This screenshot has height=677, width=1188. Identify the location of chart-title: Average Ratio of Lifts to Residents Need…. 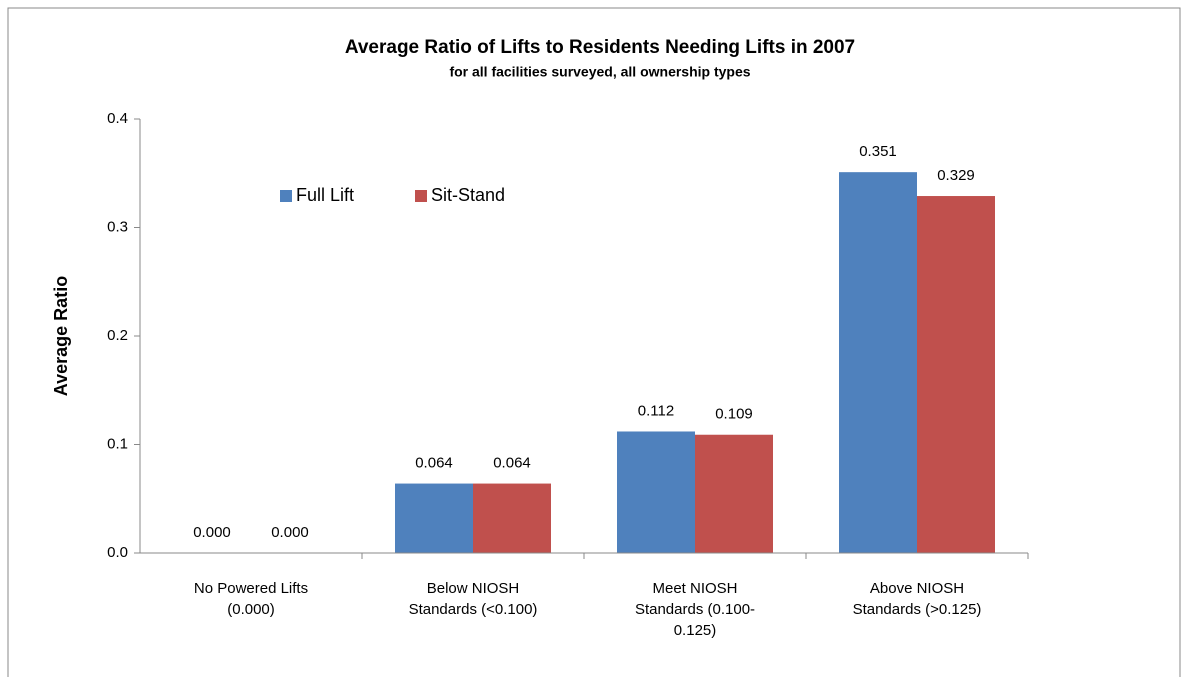
(600, 47).